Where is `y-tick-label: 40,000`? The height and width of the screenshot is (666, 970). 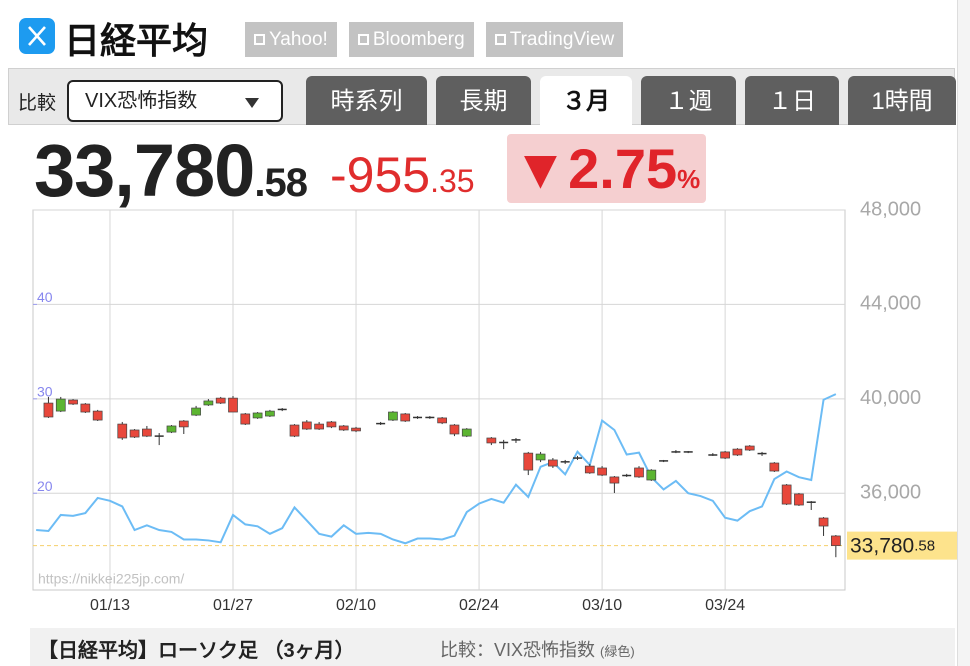
y-tick-label: 40,000 is located at coordinates (890, 398).